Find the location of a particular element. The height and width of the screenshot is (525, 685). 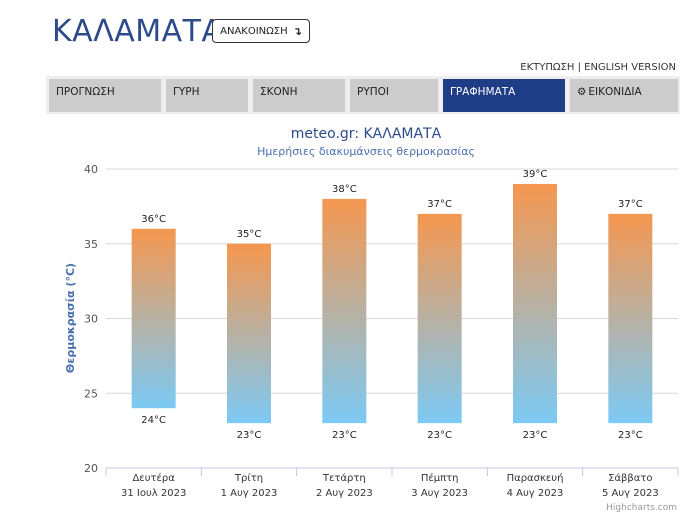

y-axis-label: Θερμοκρασία (°C) is located at coordinates (70, 318).